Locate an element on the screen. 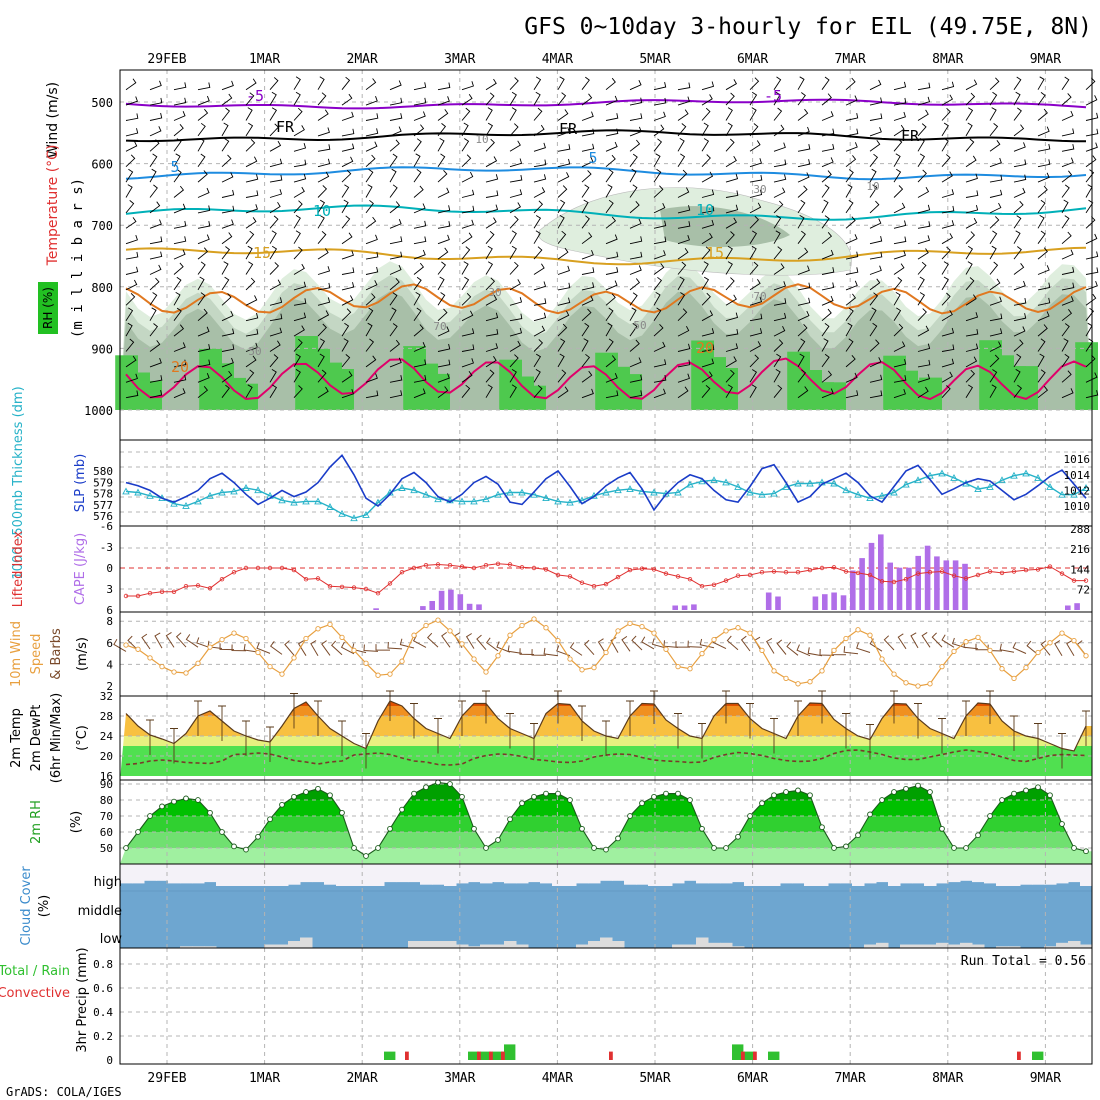 The height and width of the screenshot is (1100, 1100). thickness-tick-label: 577 is located at coordinates (103, 505).